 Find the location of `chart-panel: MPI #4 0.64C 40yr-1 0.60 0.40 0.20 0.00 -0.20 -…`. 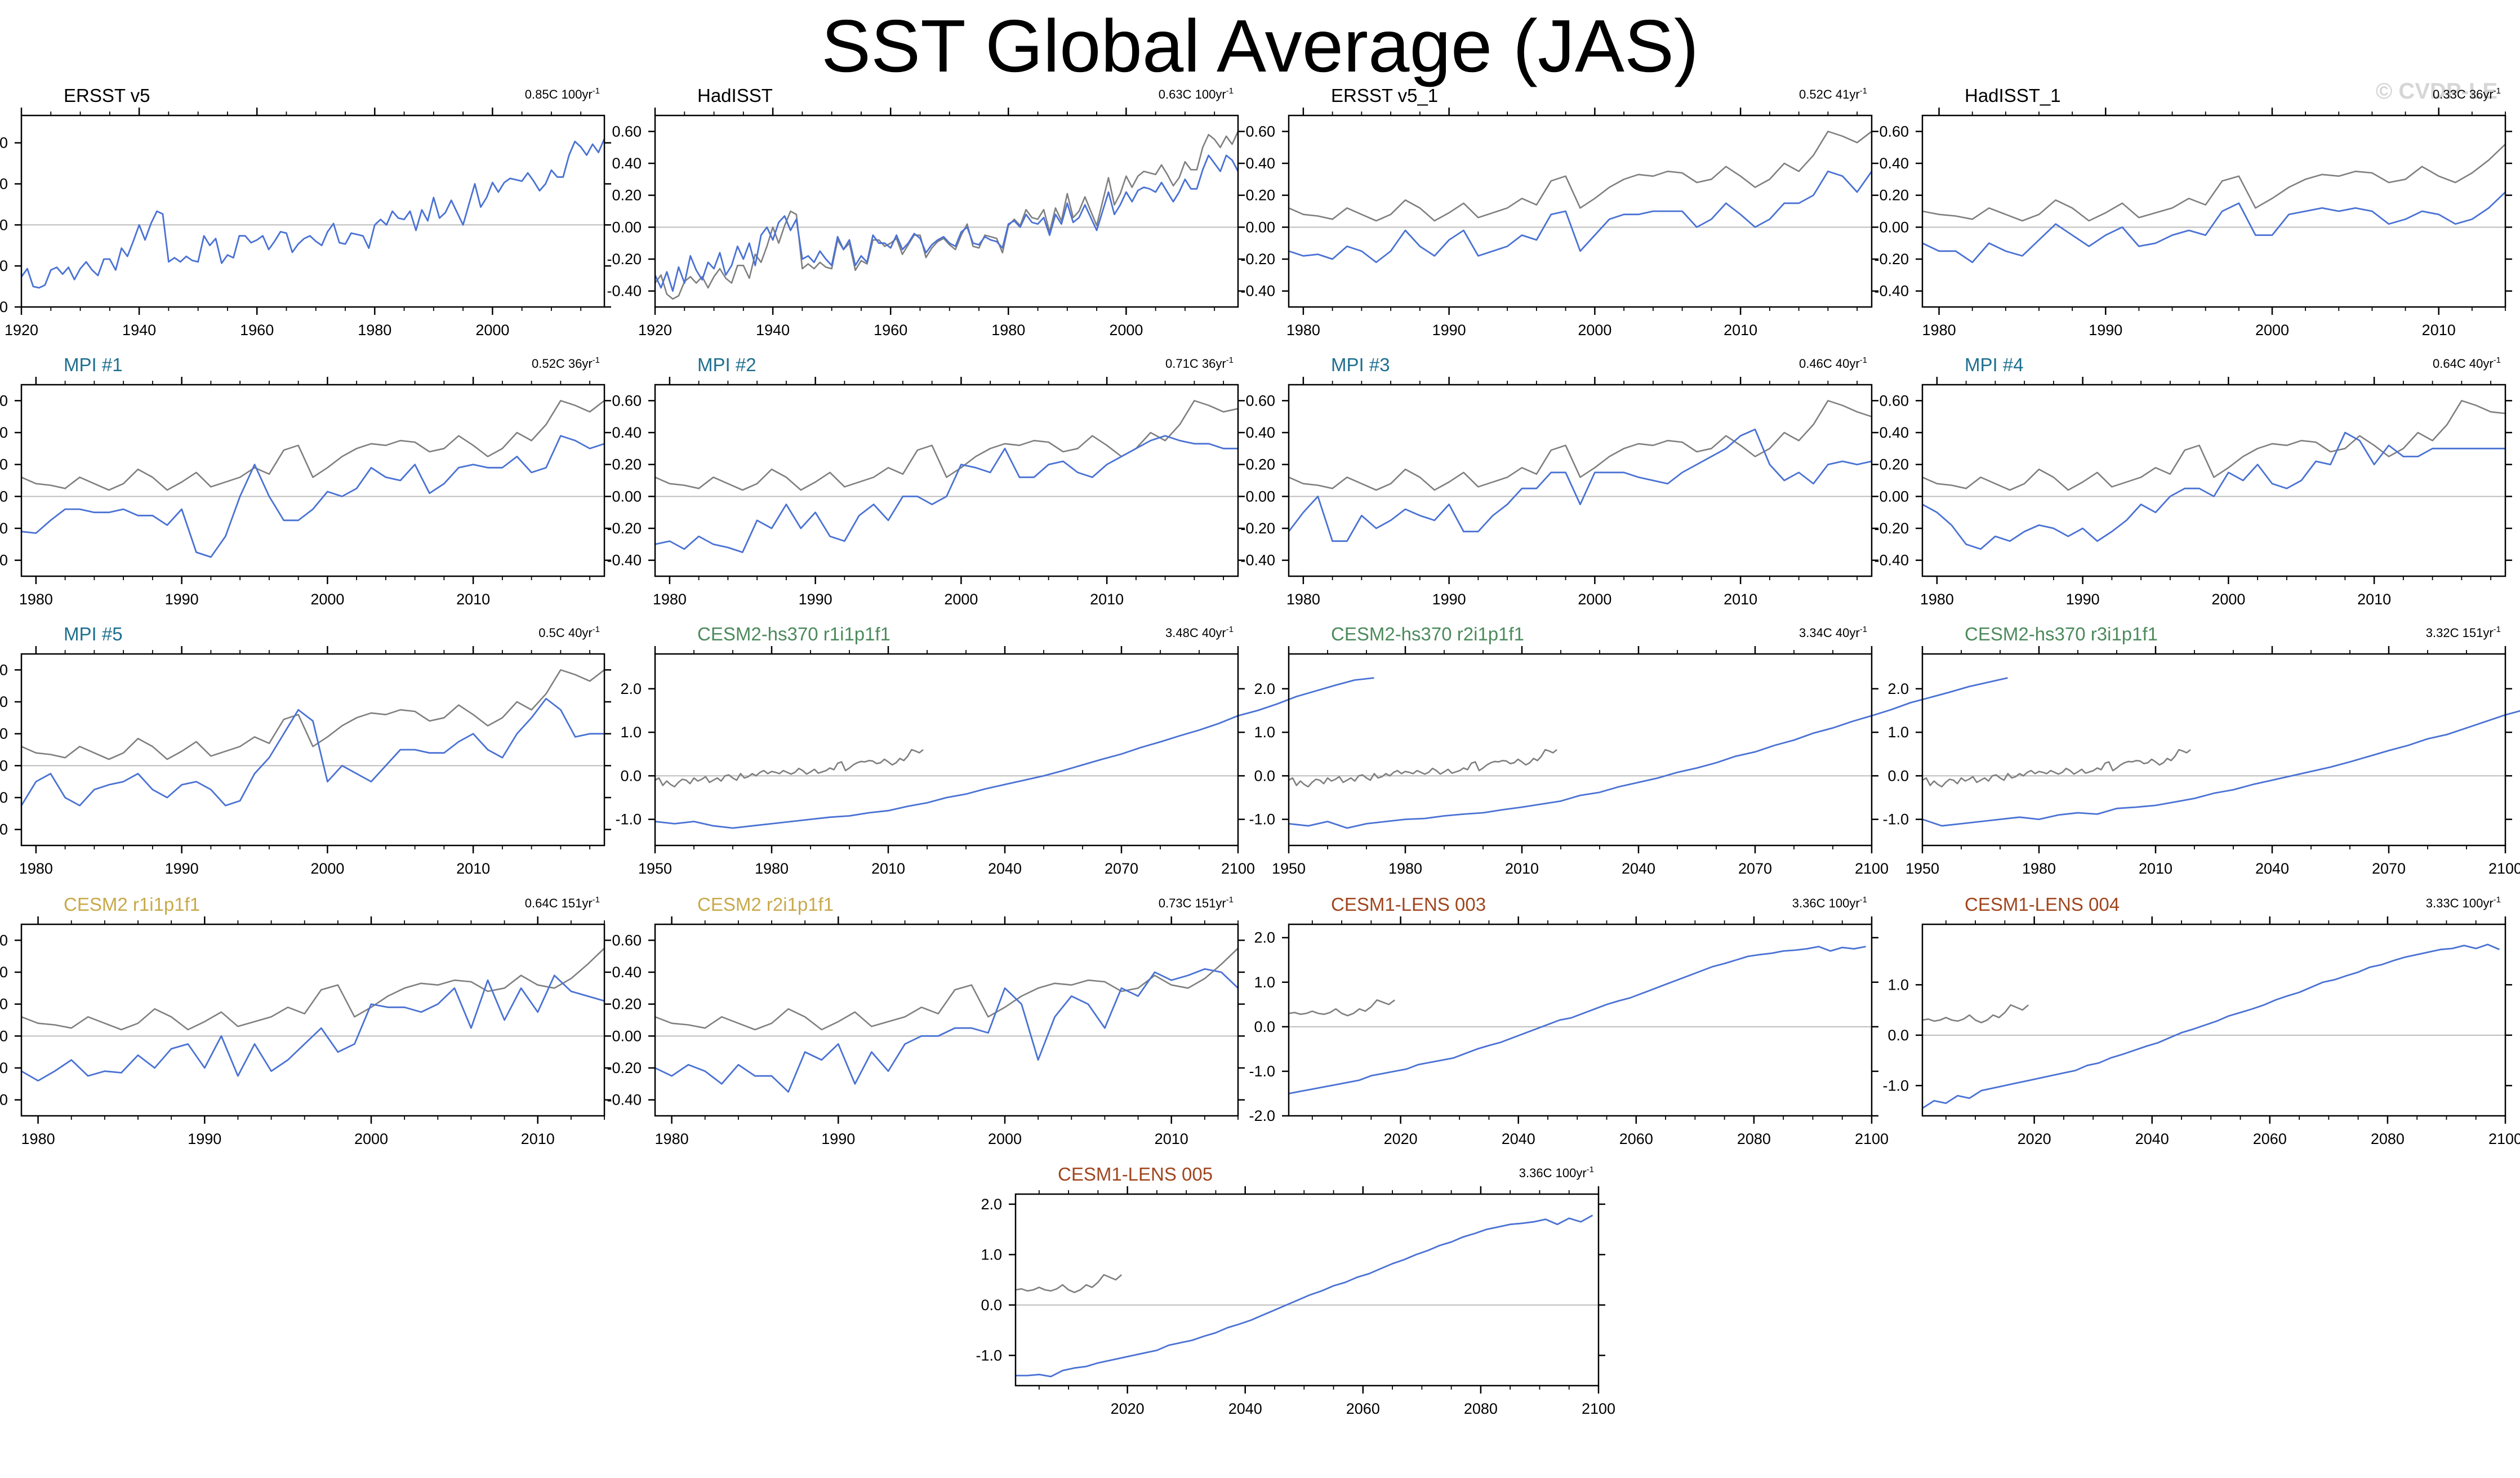

chart-panel: MPI #4 0.64C 40yr-1 0.60 0.40 0.20 0.00 -0.20 -… is located at coordinates (2193, 481).